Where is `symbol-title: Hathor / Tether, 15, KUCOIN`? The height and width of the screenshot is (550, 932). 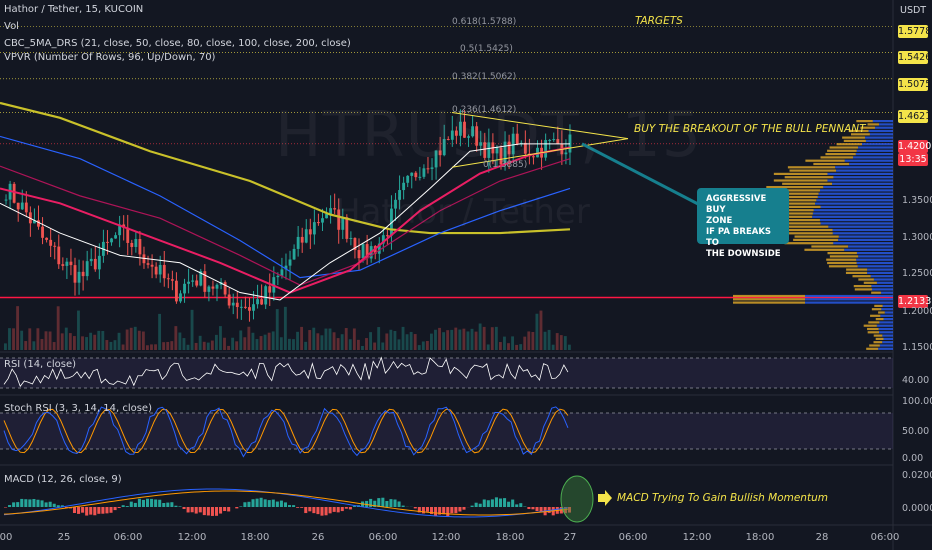
symbol-title: Hathor / Tether, 15, KUCOIN is located at coordinates (74, 9).